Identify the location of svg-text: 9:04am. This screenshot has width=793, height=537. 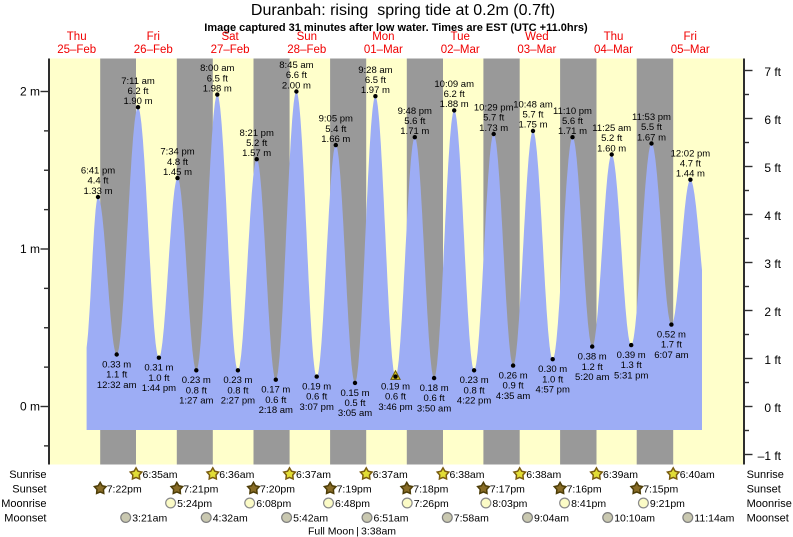
(551, 518).